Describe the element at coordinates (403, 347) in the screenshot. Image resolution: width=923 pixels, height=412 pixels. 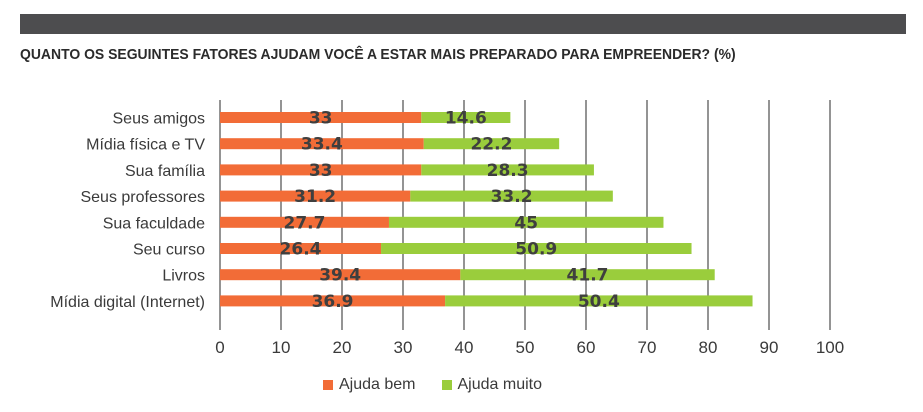
I see `x-tick-label: 30` at that location.